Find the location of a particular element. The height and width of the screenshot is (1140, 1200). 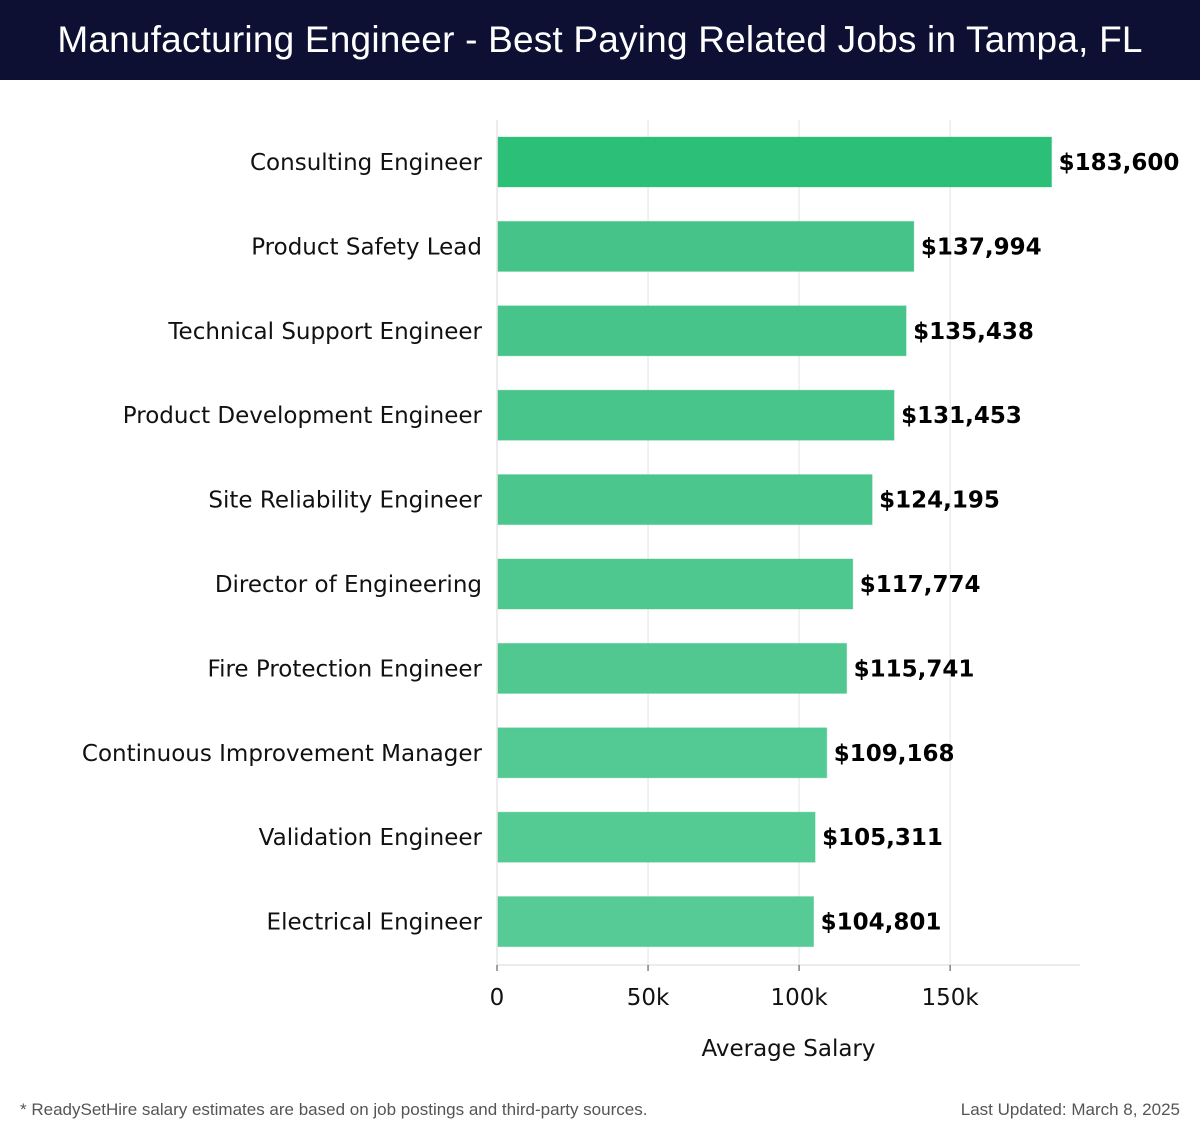

category-label: Electrical Engineer is located at coordinates (375, 923).